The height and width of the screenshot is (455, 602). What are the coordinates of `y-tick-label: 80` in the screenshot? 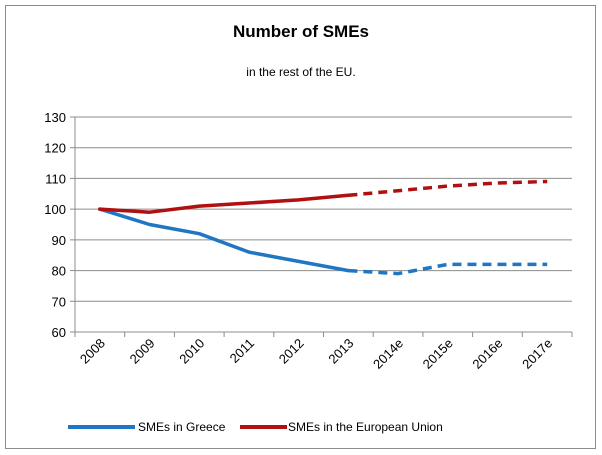 It's located at (59, 271).